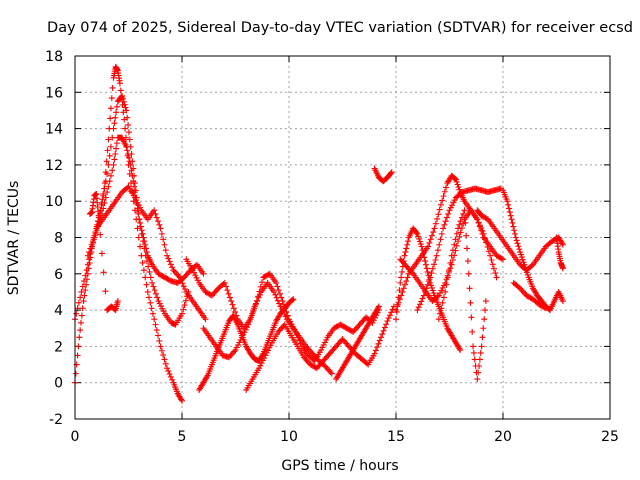 Image resolution: width=640 pixels, height=480 pixels. I want to click on y-tick-label: 2, so click(58, 347).